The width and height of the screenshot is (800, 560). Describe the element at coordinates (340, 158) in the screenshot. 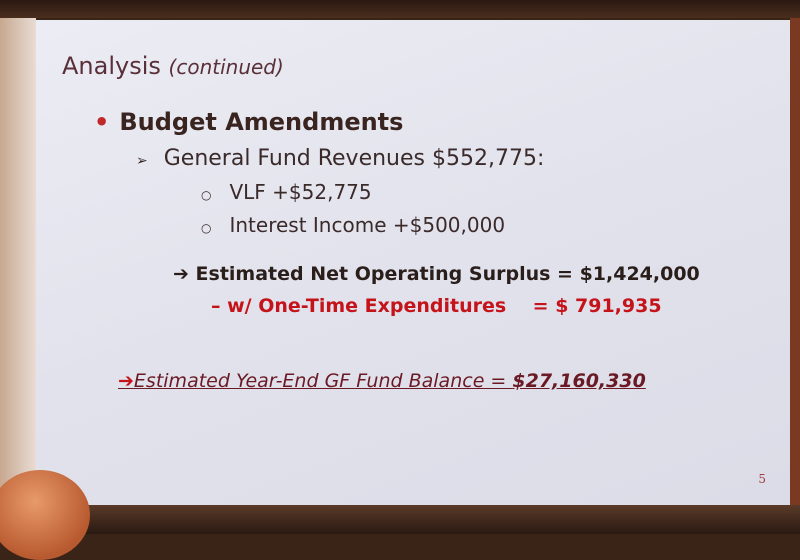

I see `sub-bullet-revenues: ➢ General Fund Revenues $552,775:` at that location.